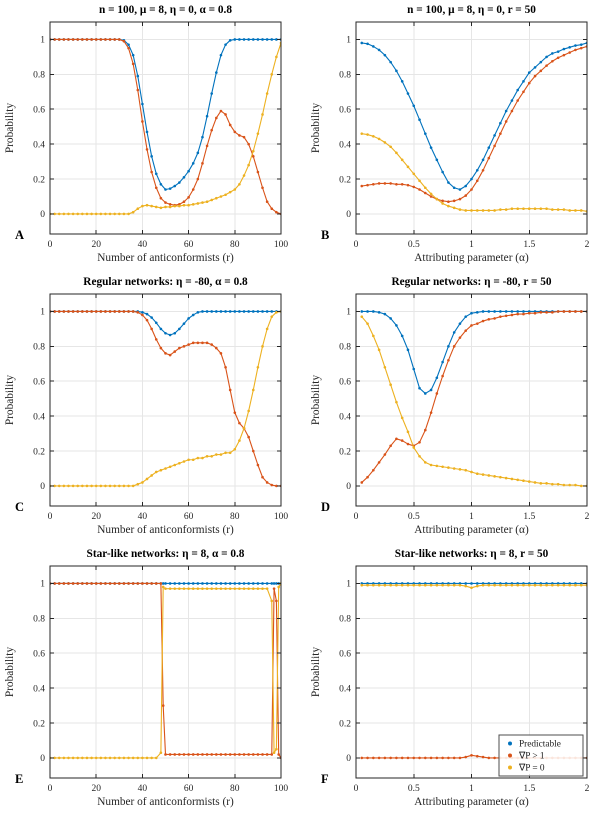 The image size is (613, 817). What do you see at coordinates (531, 769) in the screenshot?
I see `legend-label-grad-p-eq-0: ∇P = 0` at bounding box center [531, 769].